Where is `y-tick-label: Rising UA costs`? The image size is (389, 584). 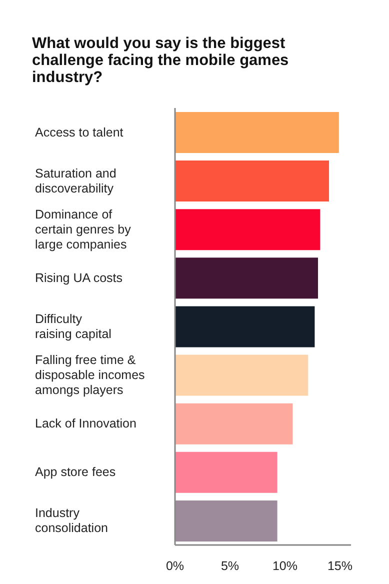 y-tick-label: Rising UA costs is located at coordinates (79, 277).